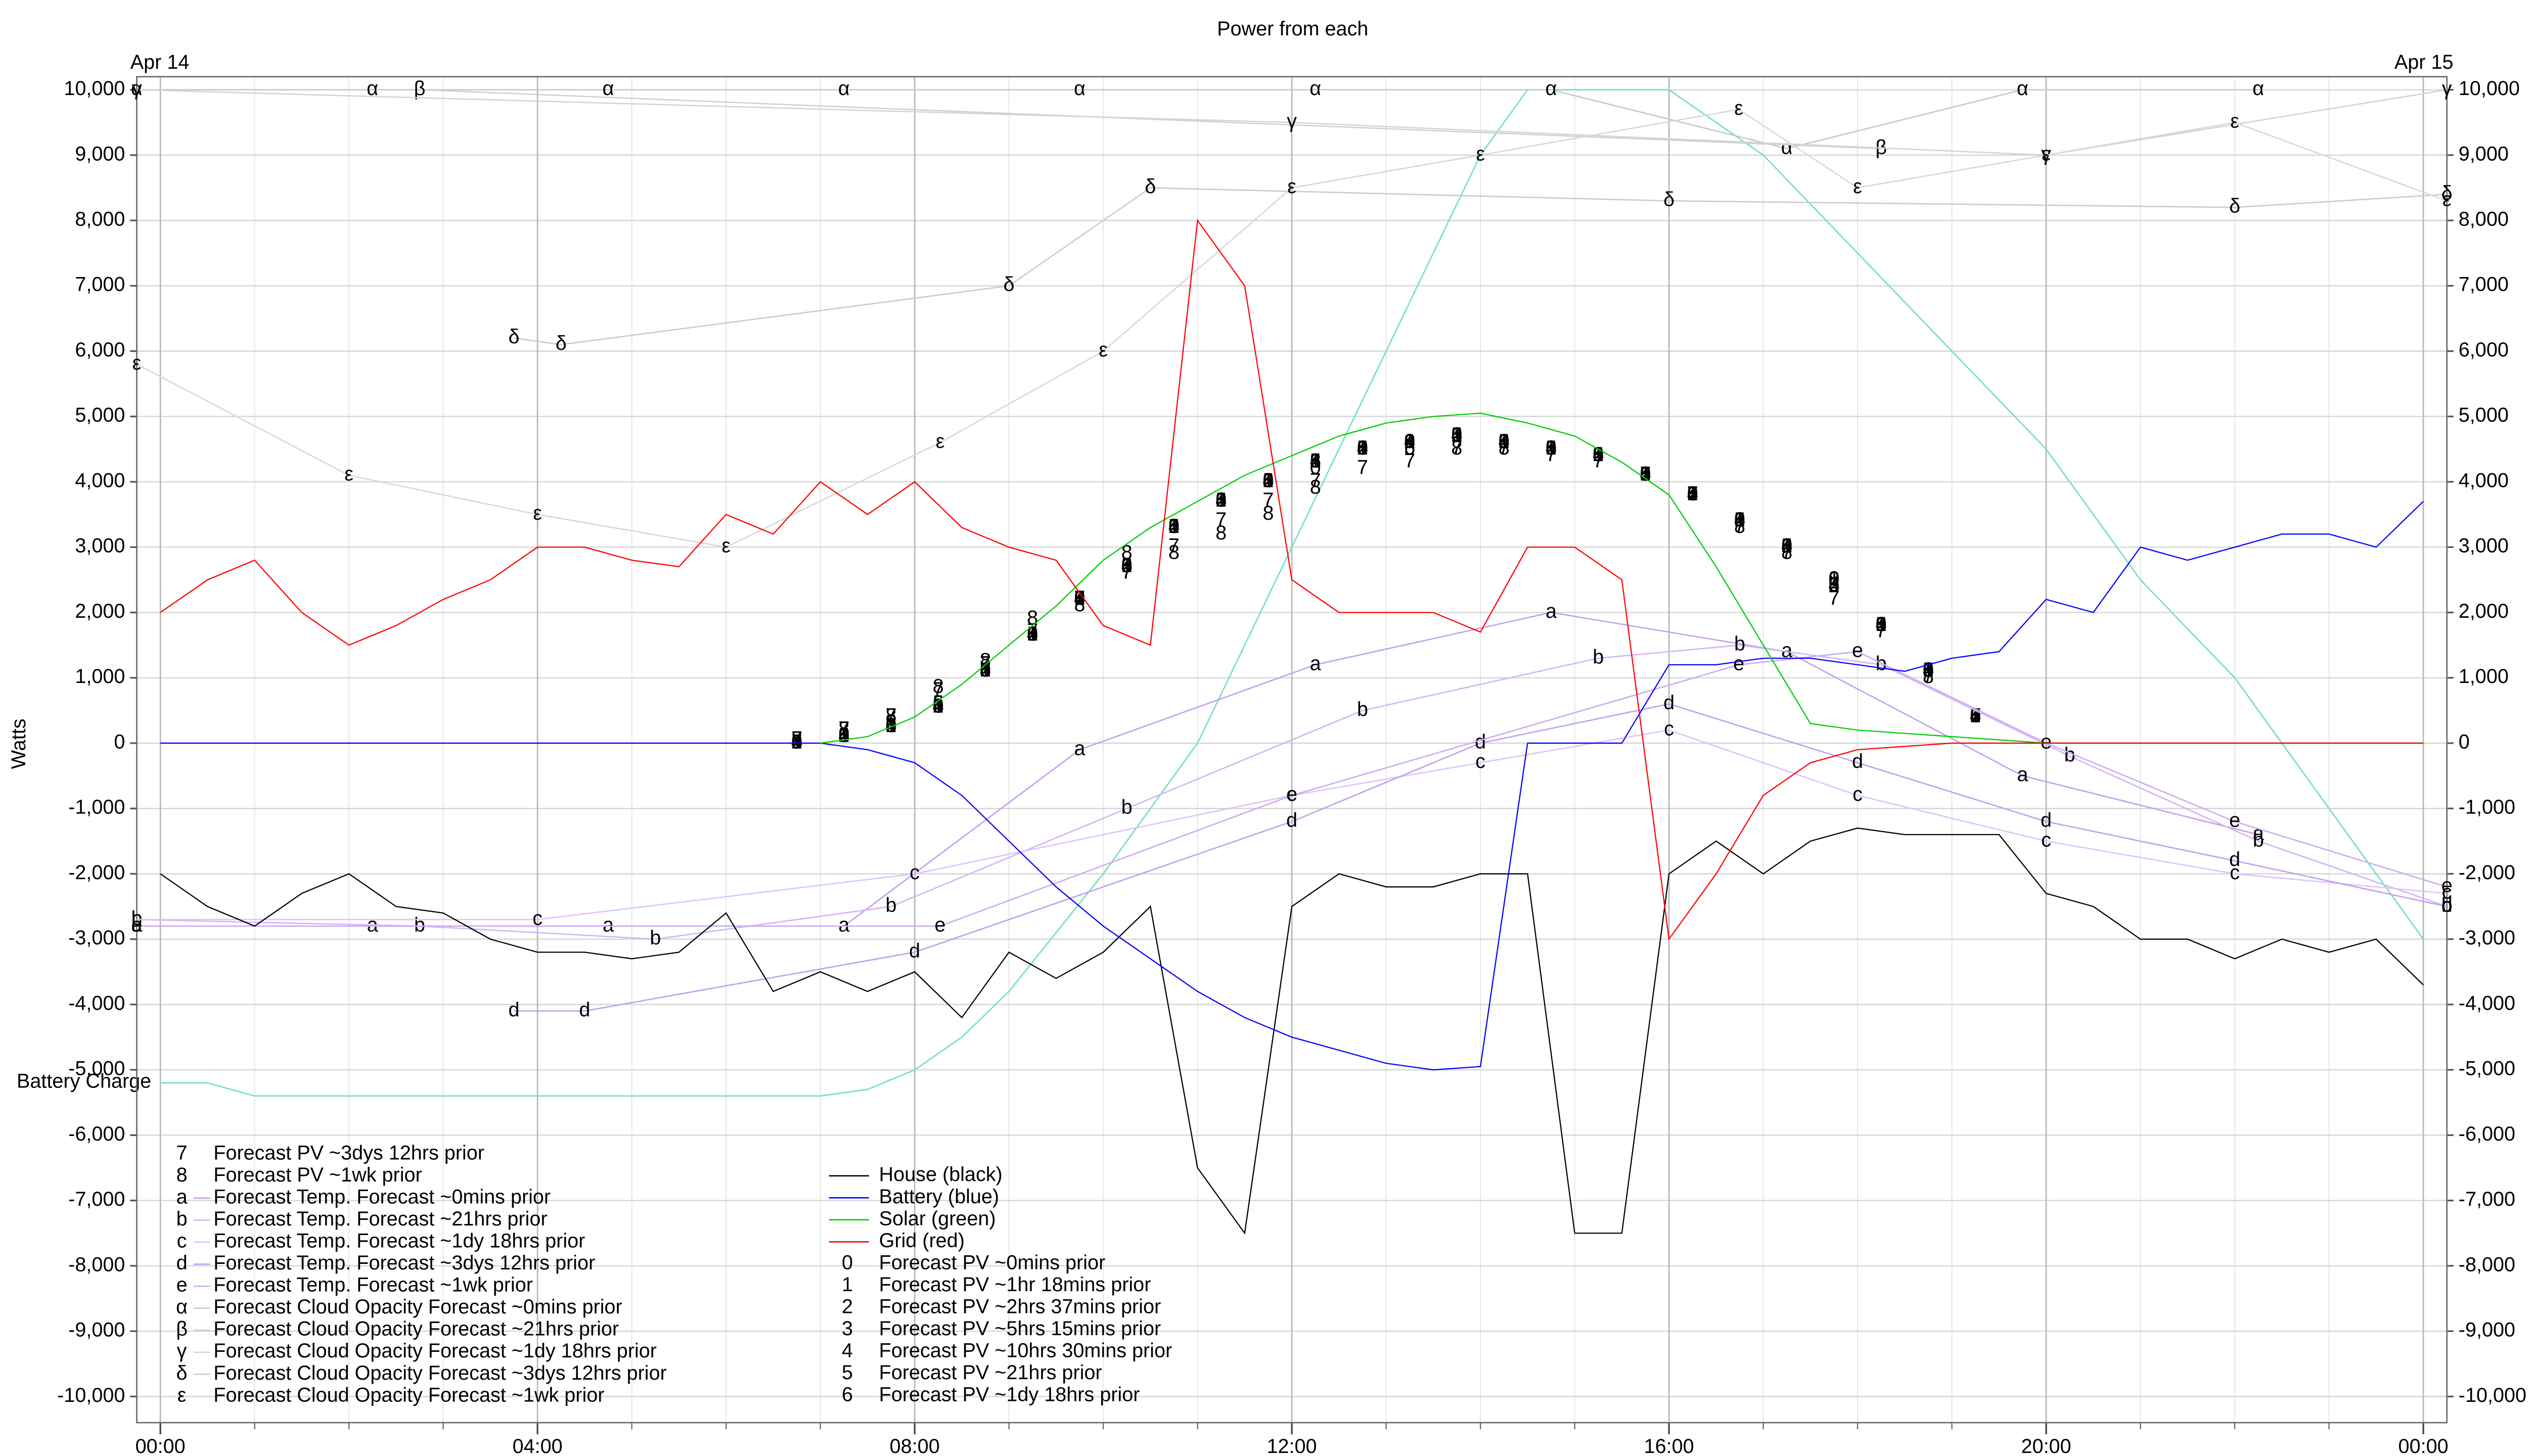 The image size is (2528, 1456). Describe the element at coordinates (2046, 1445) in the screenshot. I see `x-tick-label: 20:00` at that location.